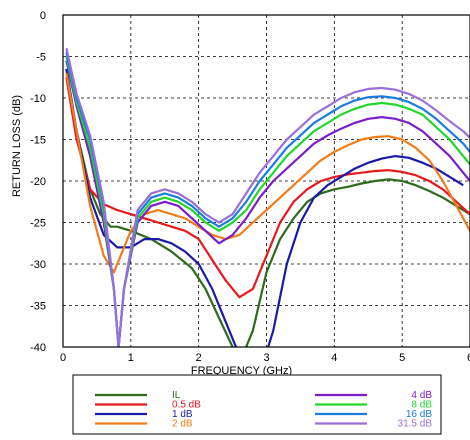 The image size is (470, 440). I want to click on y-tick-label: -25, so click(38, 224).